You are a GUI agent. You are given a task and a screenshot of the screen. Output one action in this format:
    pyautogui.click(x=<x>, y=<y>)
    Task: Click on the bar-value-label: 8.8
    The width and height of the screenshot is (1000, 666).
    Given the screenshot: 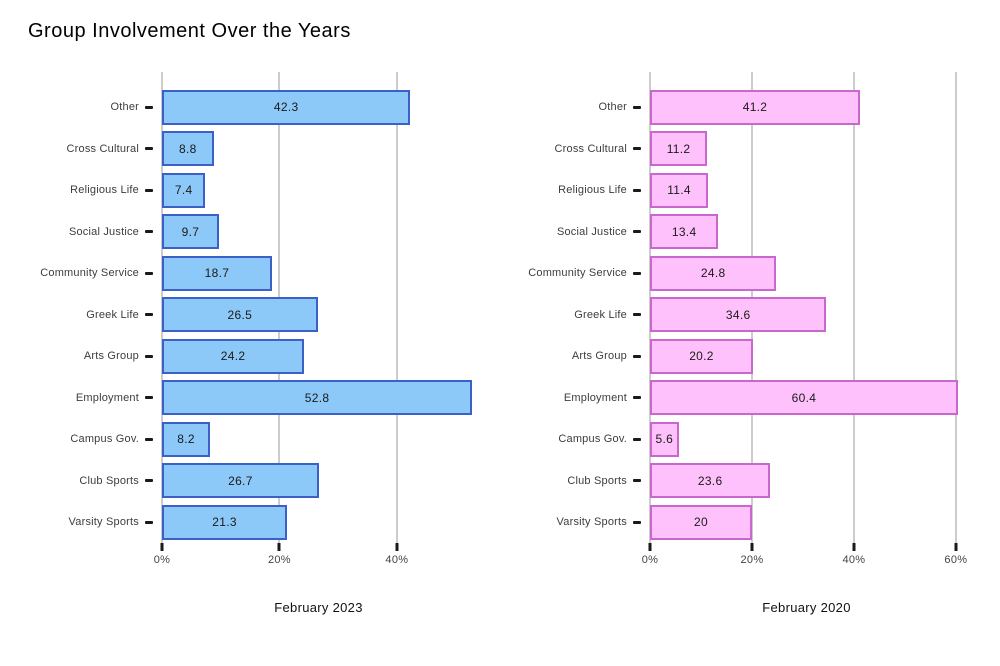 What is the action you would take?
    pyautogui.click(x=188, y=148)
    